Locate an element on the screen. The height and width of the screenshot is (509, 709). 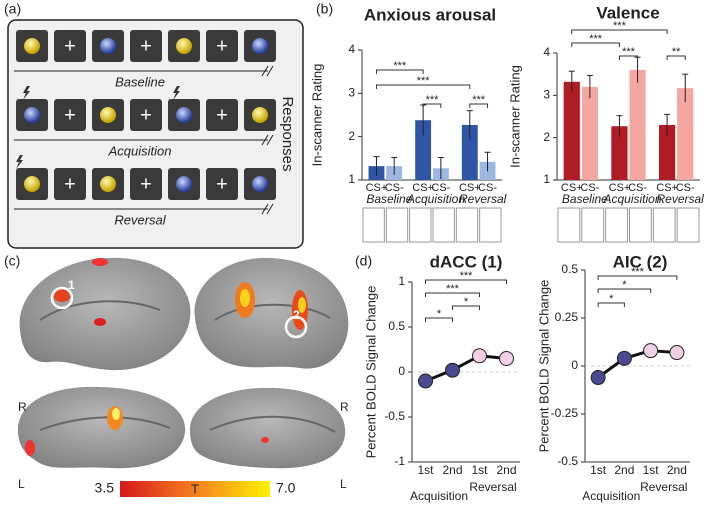
y-axis-label: Percent BOLD Signal Change is located at coordinates (370, 372).